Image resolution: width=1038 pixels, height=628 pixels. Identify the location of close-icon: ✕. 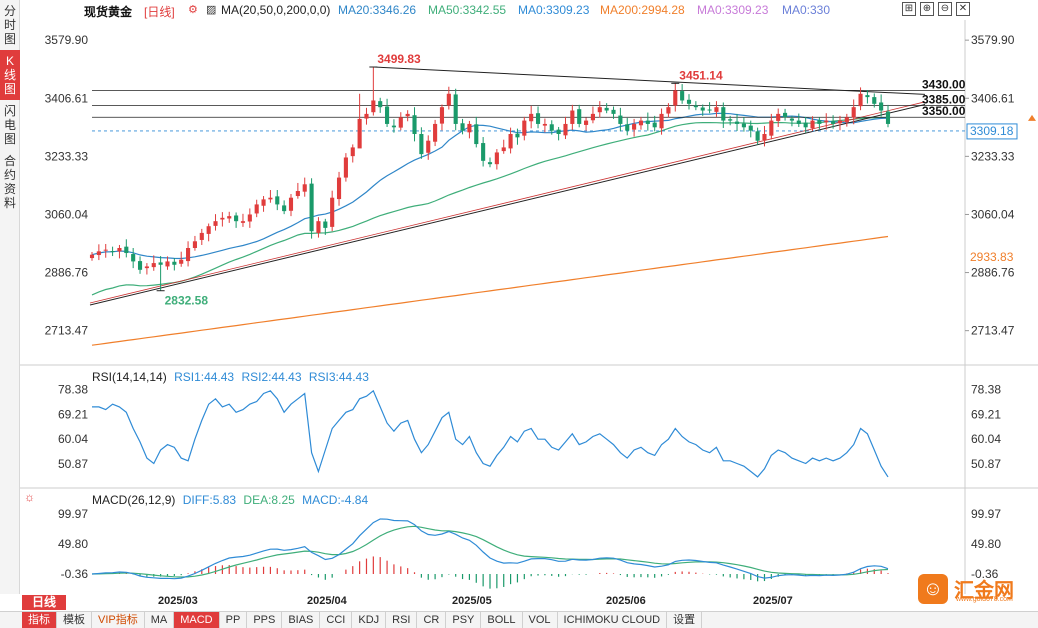
(963, 9).